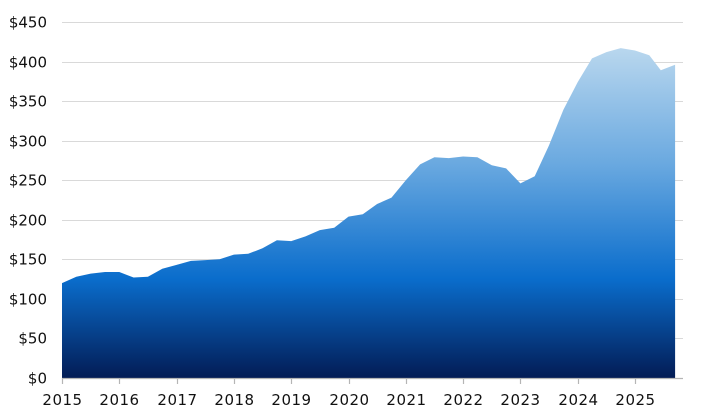  What do you see at coordinates (37, 379) in the screenshot?
I see `y-tick-label: $0` at bounding box center [37, 379].